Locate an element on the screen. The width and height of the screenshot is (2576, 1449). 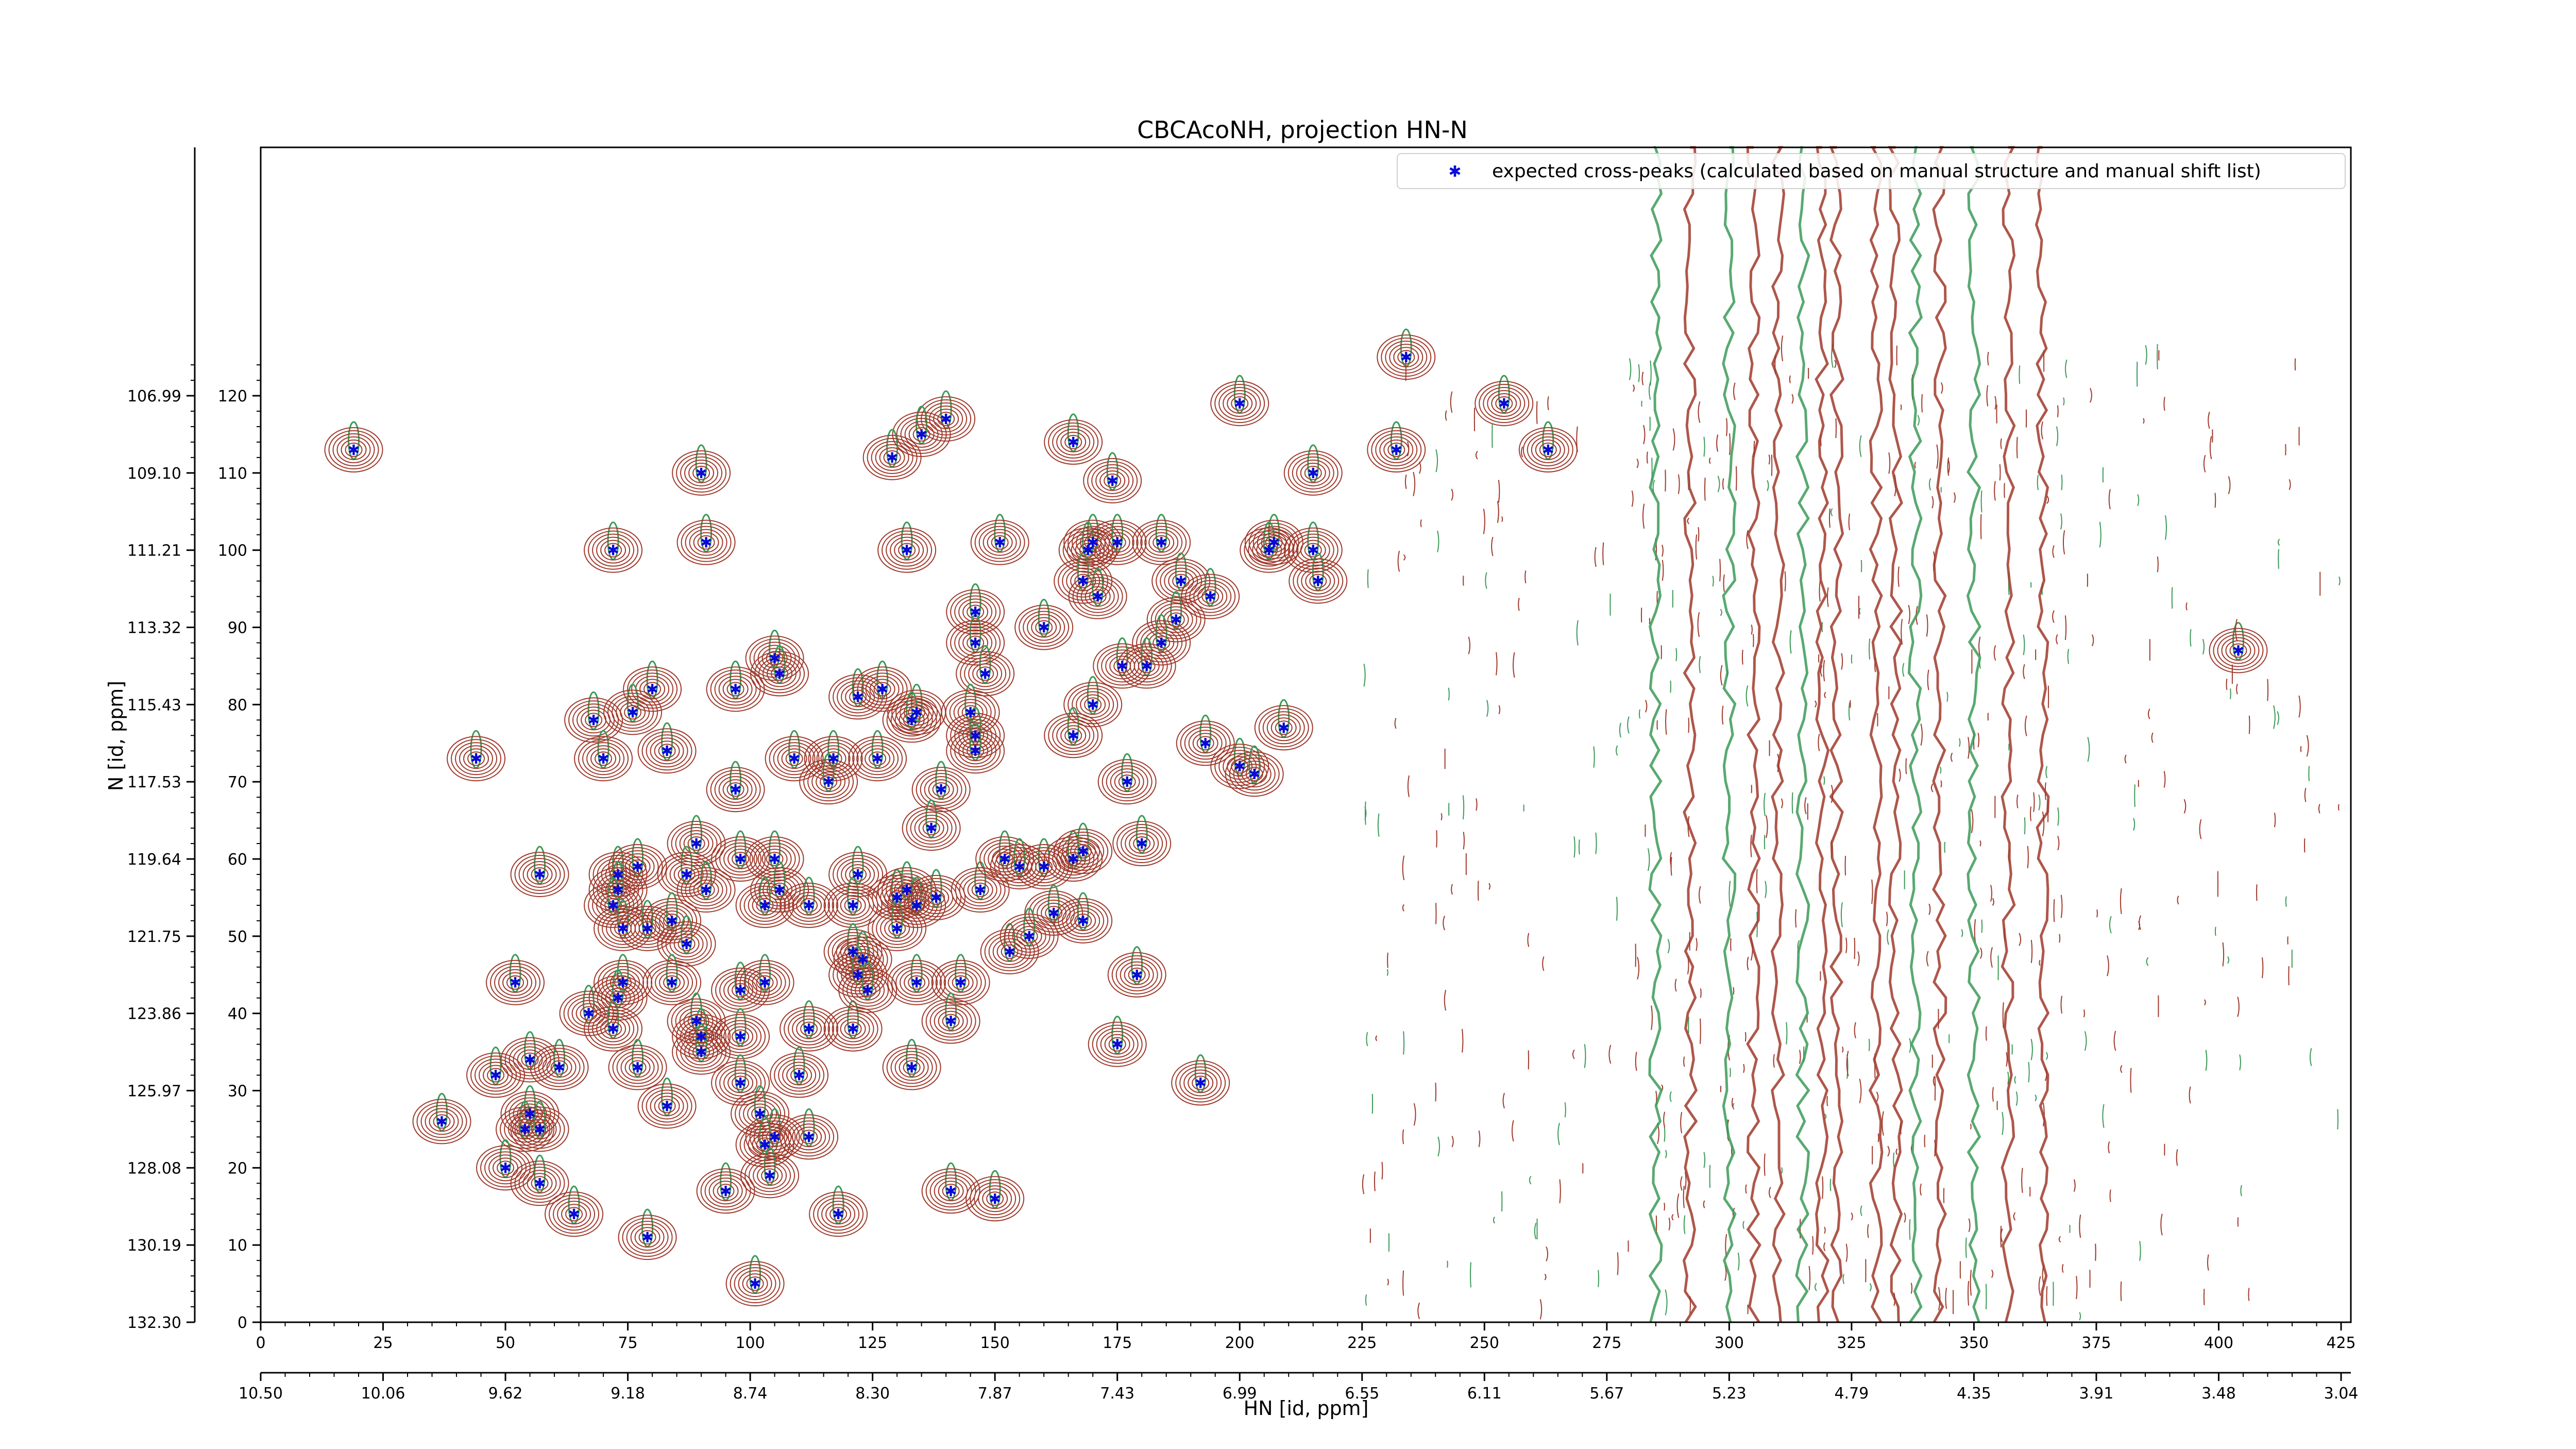
x-ppm-tick-label: 7.43 is located at coordinates (1117, 1394).